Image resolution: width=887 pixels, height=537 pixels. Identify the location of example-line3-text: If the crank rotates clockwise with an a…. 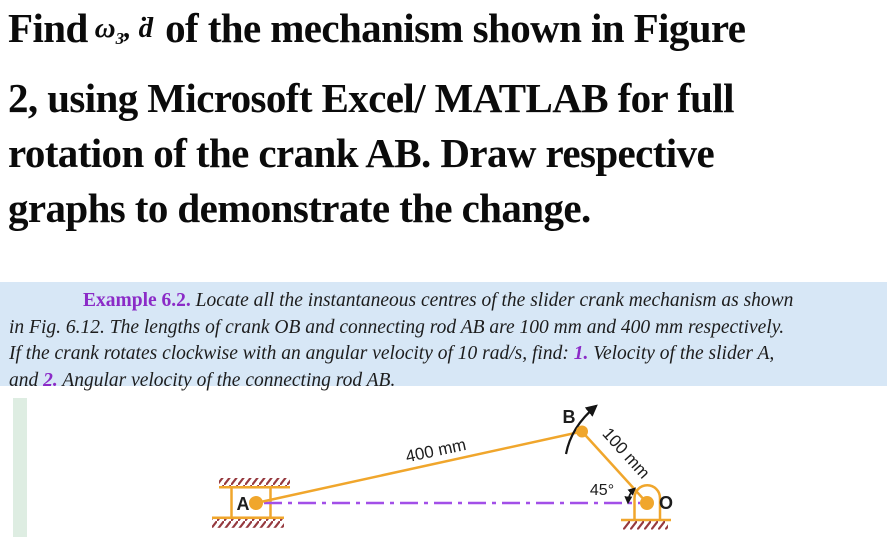
(289, 353).